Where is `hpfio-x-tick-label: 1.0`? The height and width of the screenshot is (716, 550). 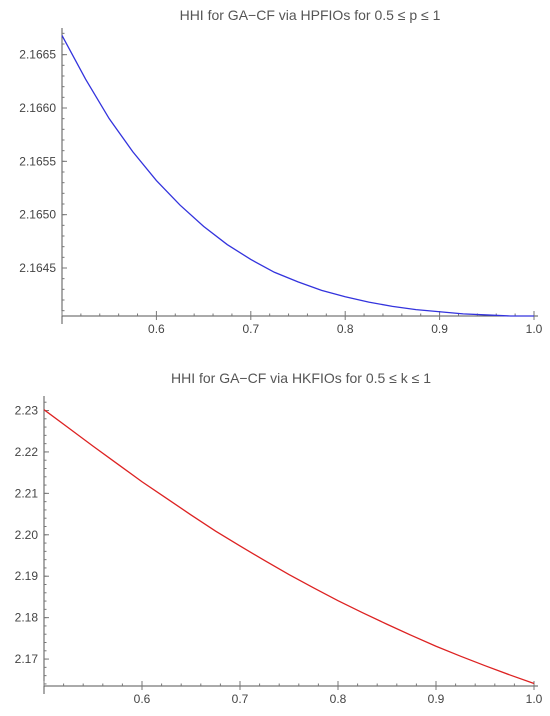 hpfio-x-tick-label: 1.0 is located at coordinates (534, 329).